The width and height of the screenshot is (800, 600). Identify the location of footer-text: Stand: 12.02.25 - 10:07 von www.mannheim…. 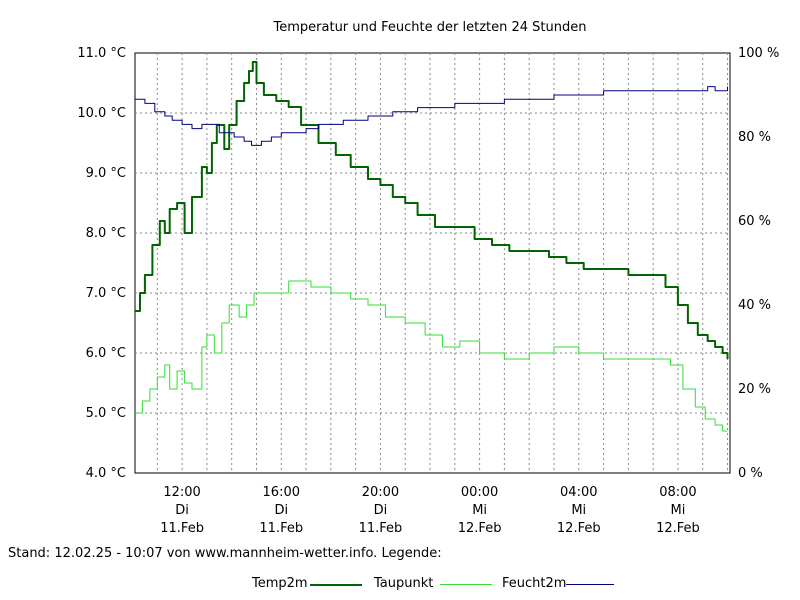
(225, 553).